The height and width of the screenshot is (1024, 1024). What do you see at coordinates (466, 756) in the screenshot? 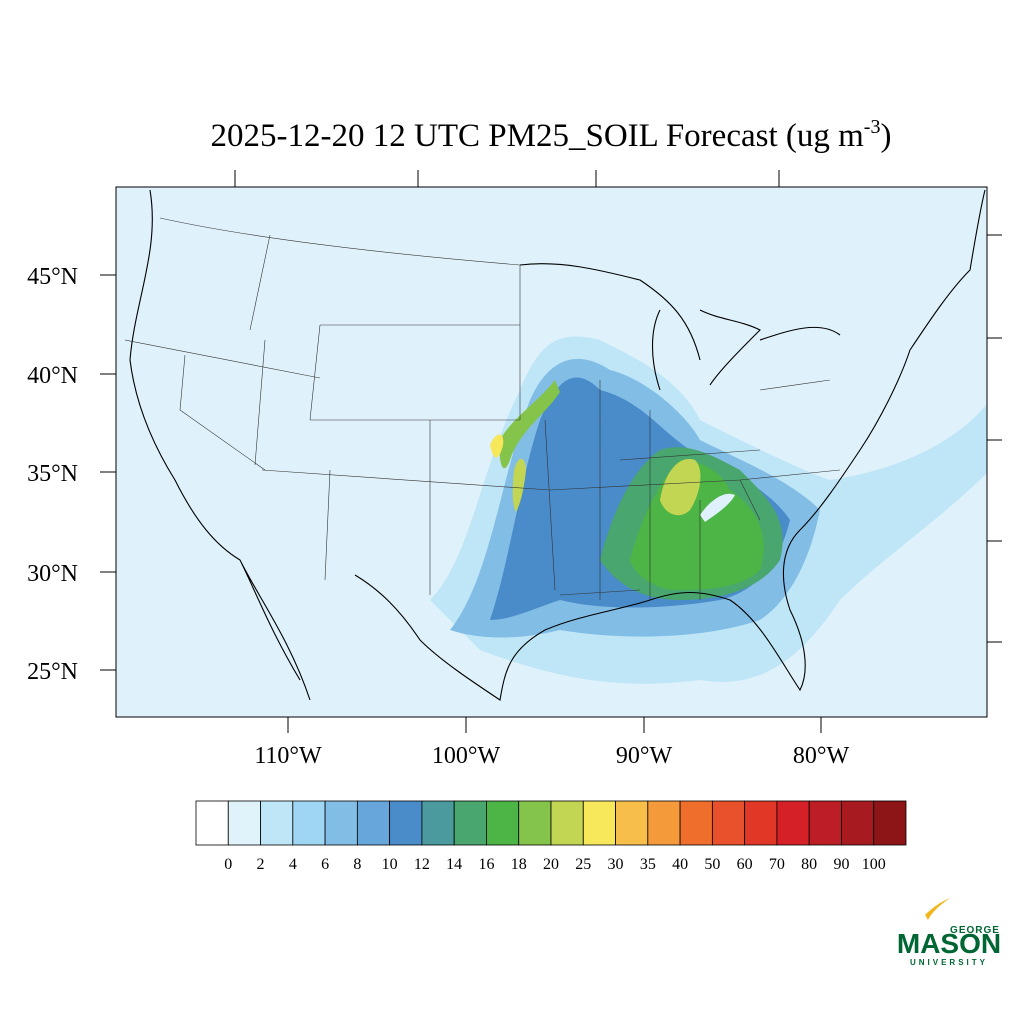
I see `longitude-label: 100°W` at bounding box center [466, 756].